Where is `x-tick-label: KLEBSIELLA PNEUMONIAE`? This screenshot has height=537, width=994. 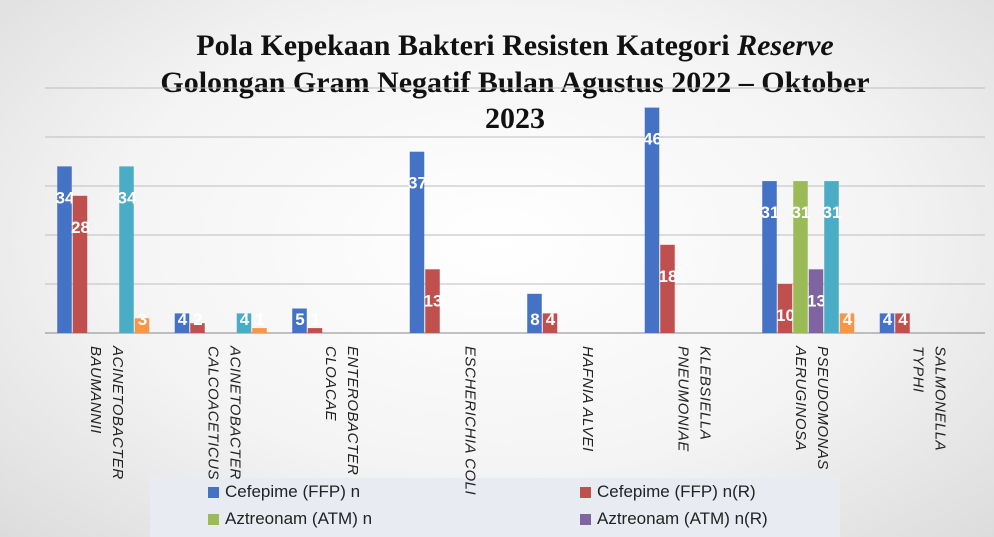
x-tick-label: KLEBSIELLA PNEUMONIAE is located at coordinates (694, 399).